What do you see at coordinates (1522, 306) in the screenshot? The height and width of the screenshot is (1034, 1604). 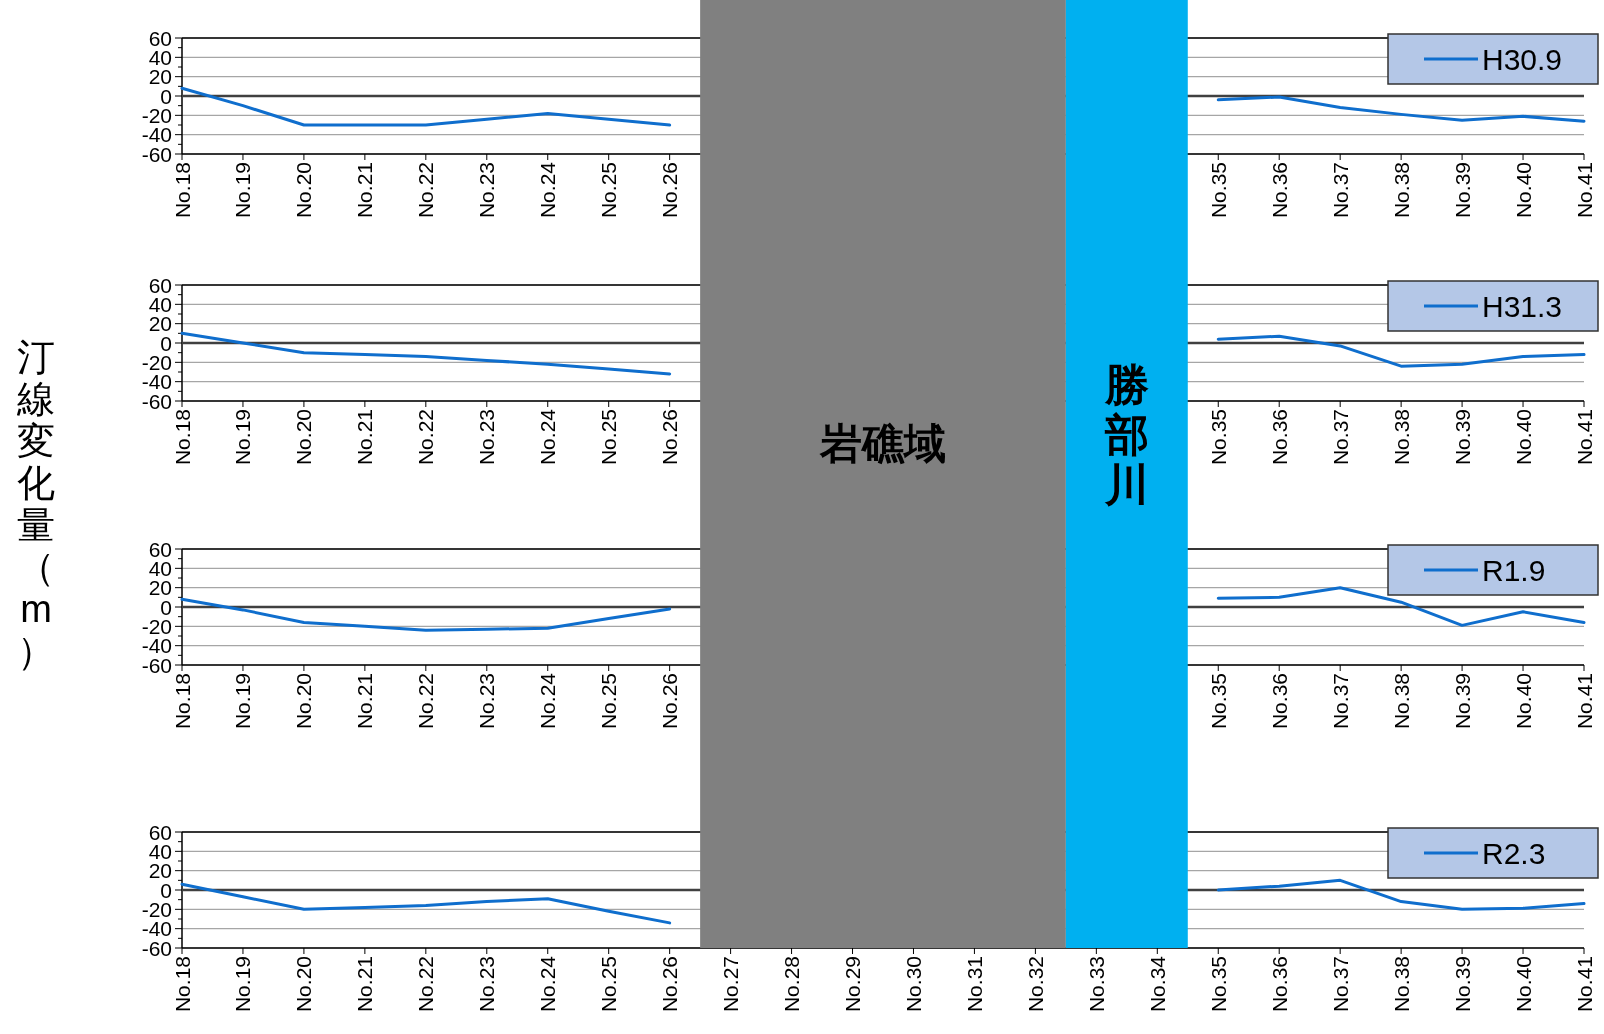 I see `legend-label: H31.3` at bounding box center [1522, 306].